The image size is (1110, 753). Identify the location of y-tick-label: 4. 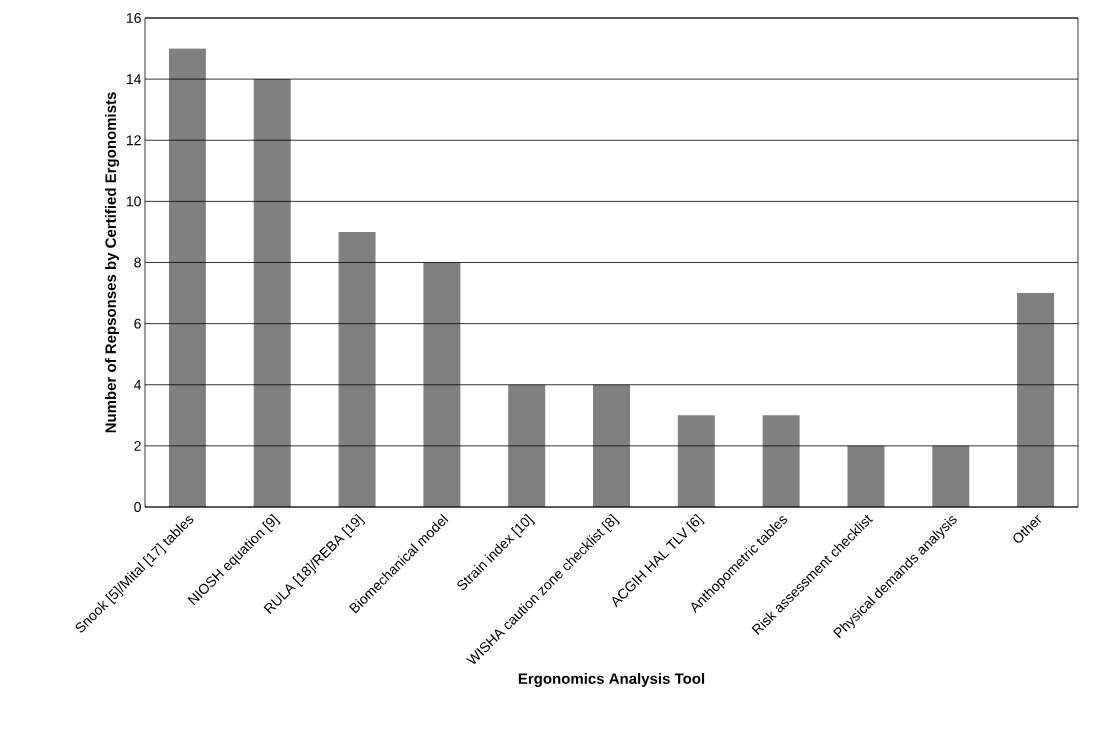
(138, 384).